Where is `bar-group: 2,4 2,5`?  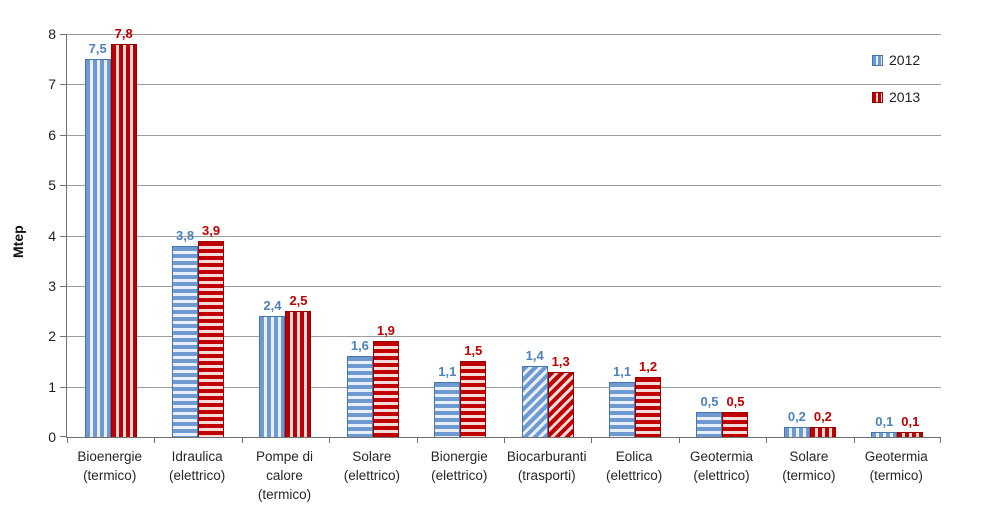 bar-group: 2,4 2,5 is located at coordinates (285, 365).